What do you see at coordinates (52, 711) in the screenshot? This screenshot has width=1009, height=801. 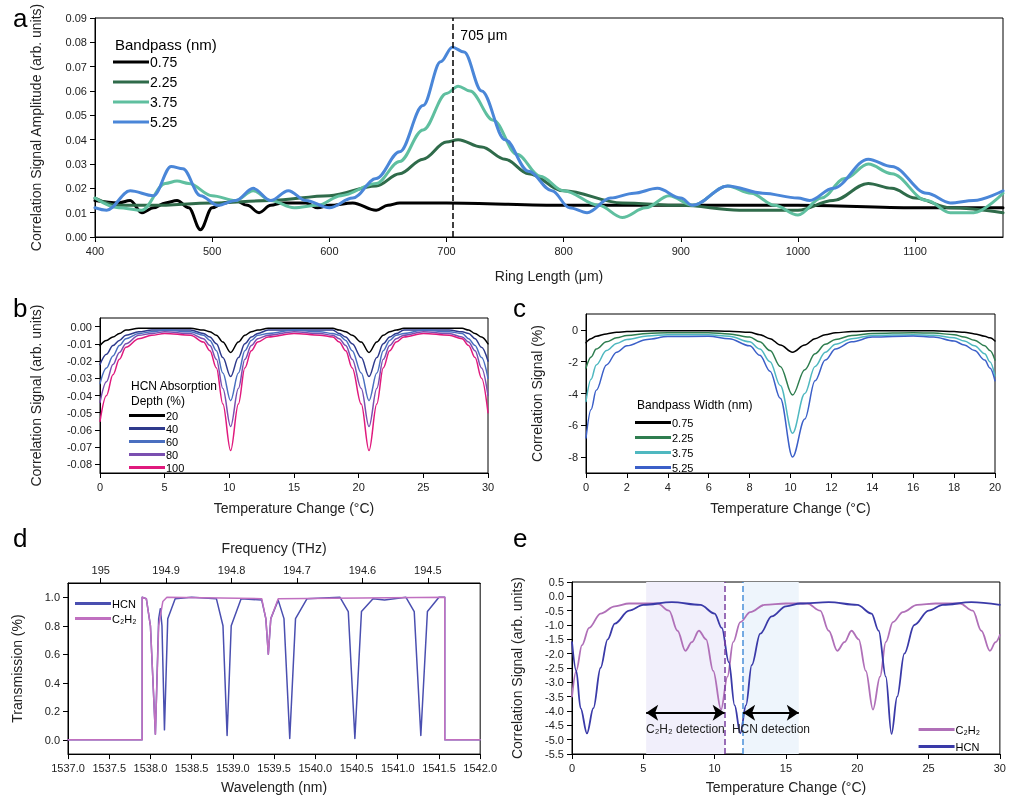 I see `y-tick-label: 0.2` at bounding box center [52, 711].